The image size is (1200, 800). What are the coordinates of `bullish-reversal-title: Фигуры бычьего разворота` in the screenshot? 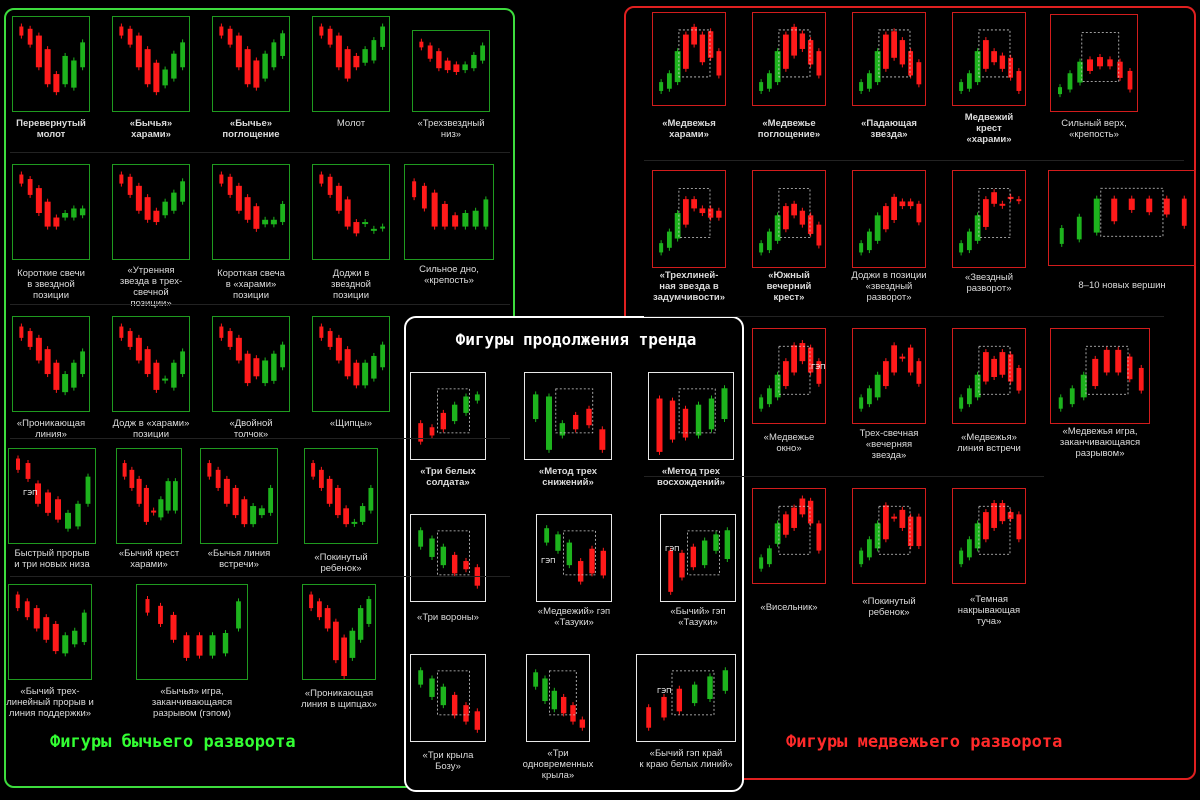 It's located at (173, 742).